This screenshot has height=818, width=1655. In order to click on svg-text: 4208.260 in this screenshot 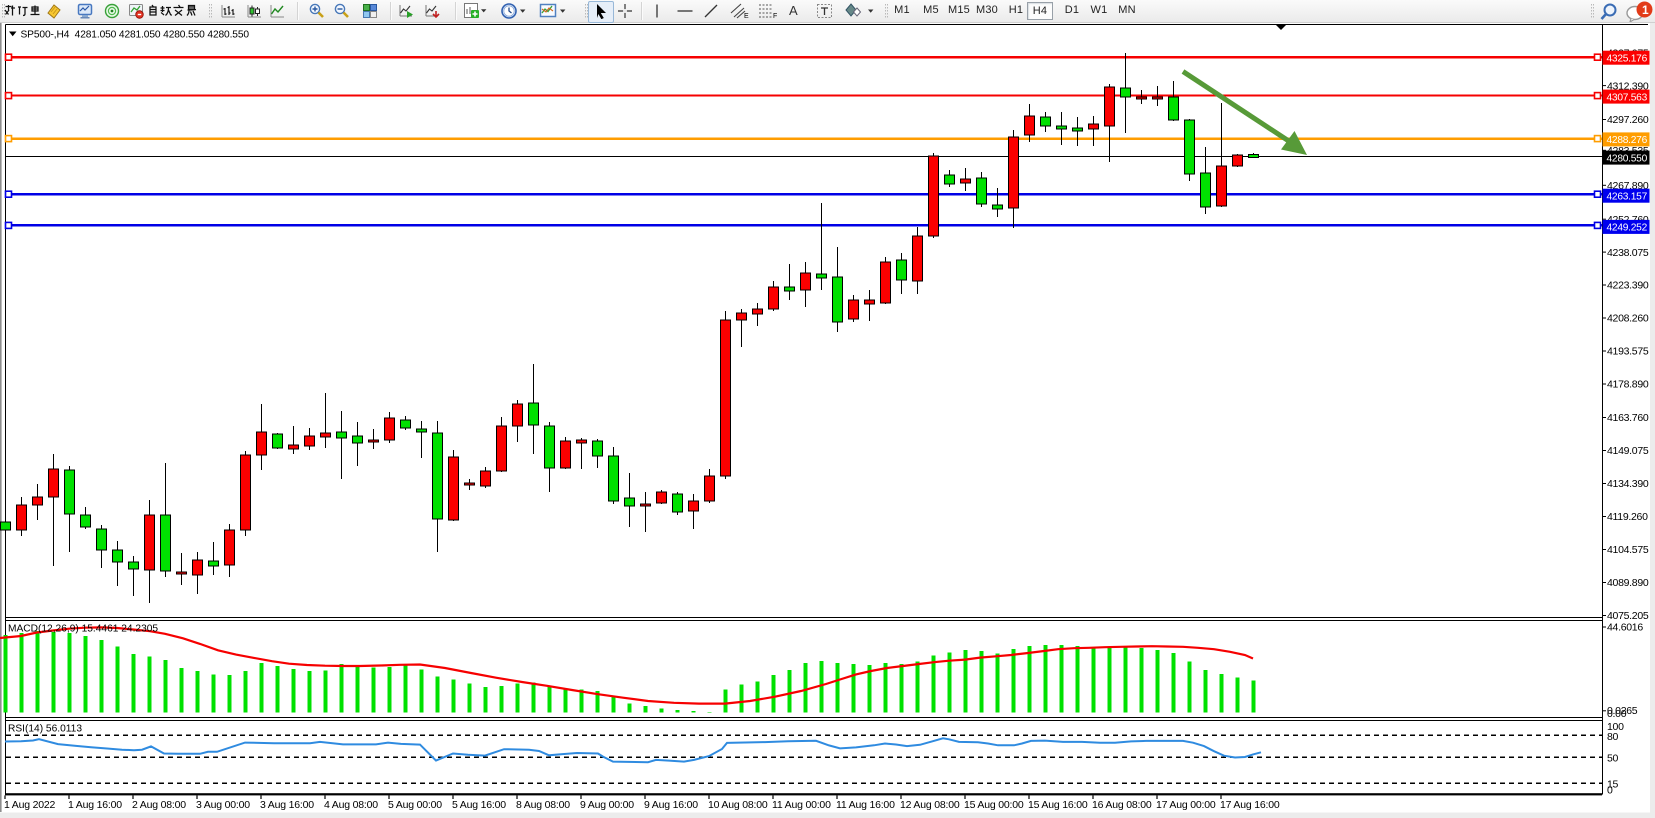, I will do `click(1628, 319)`.